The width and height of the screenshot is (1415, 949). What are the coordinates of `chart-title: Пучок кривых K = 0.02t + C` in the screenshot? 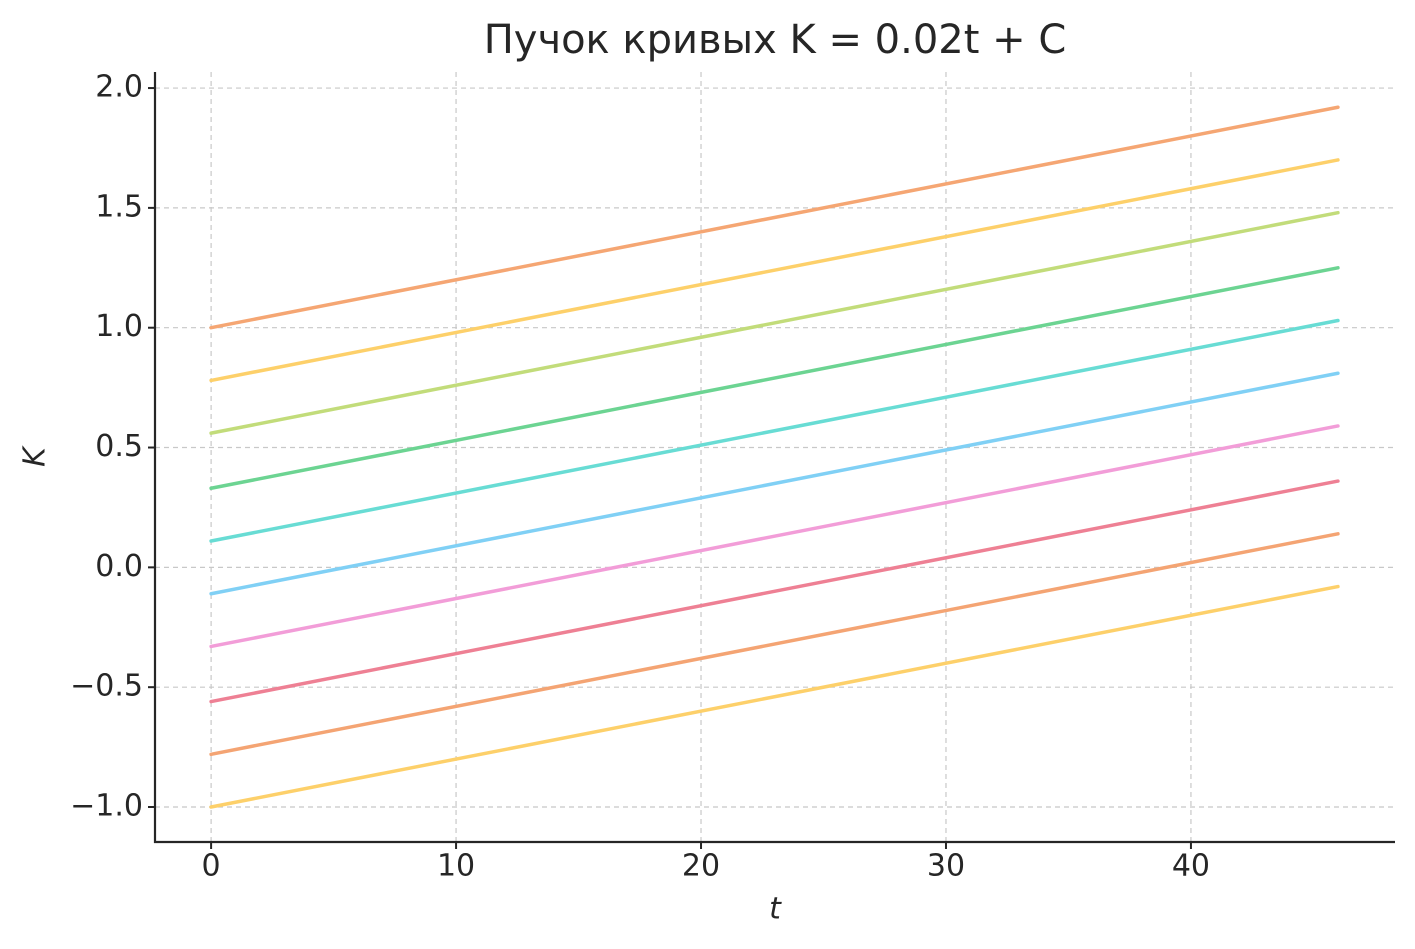 It's located at (775, 40).